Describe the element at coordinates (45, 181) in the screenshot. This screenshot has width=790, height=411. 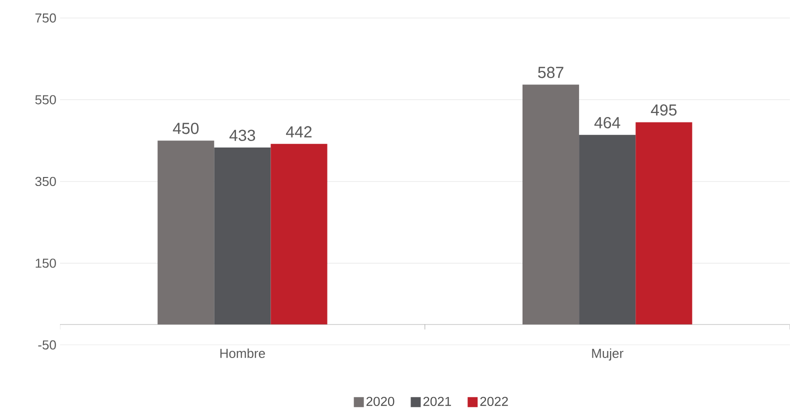
I see `y-tick-label: 350` at that location.